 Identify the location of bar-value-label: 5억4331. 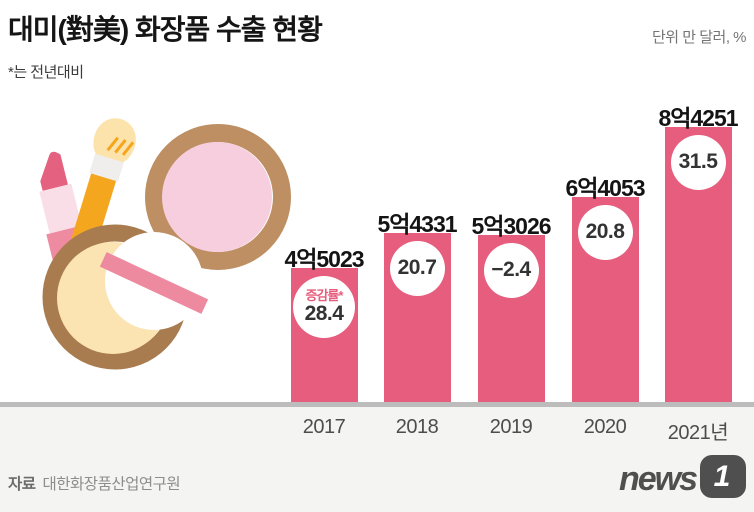
(417, 224).